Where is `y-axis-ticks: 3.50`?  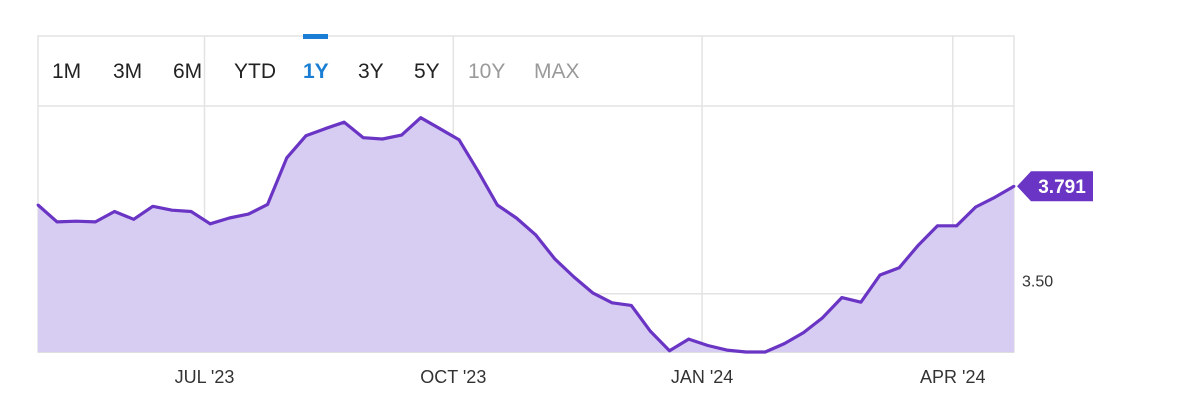
y-axis-ticks: 3.50 is located at coordinates (1037, 282).